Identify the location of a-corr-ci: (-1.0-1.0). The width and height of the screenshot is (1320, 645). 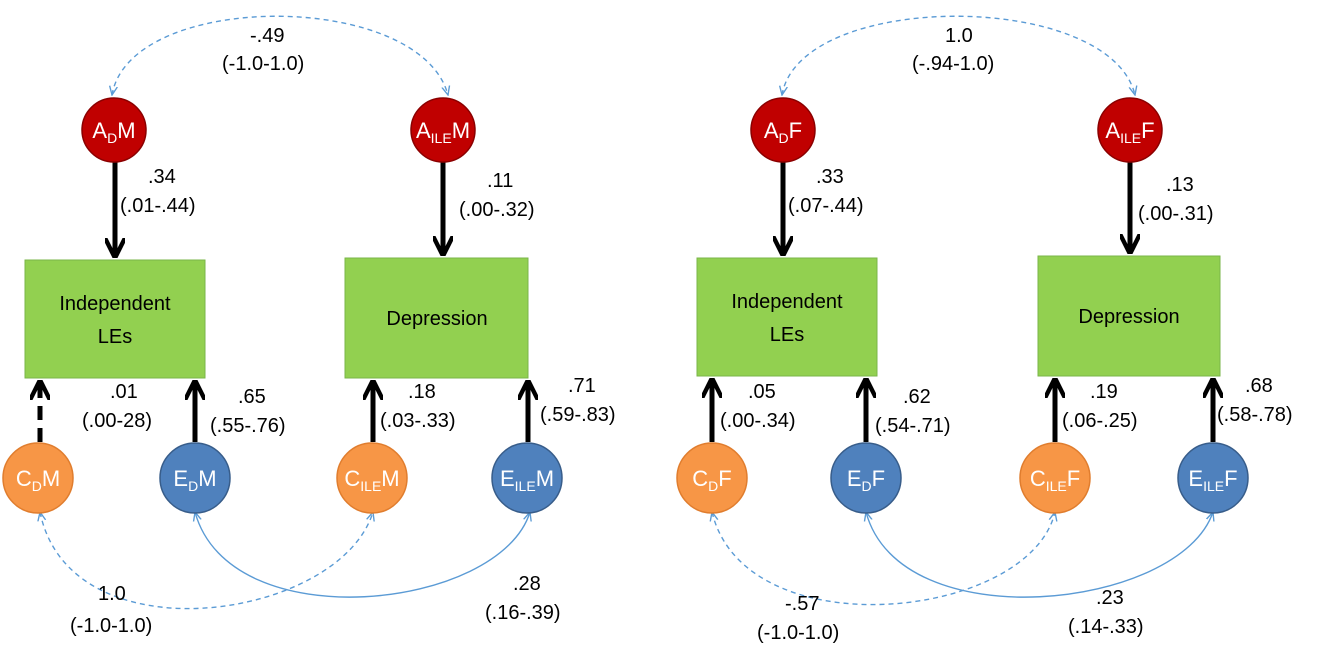
(263, 64).